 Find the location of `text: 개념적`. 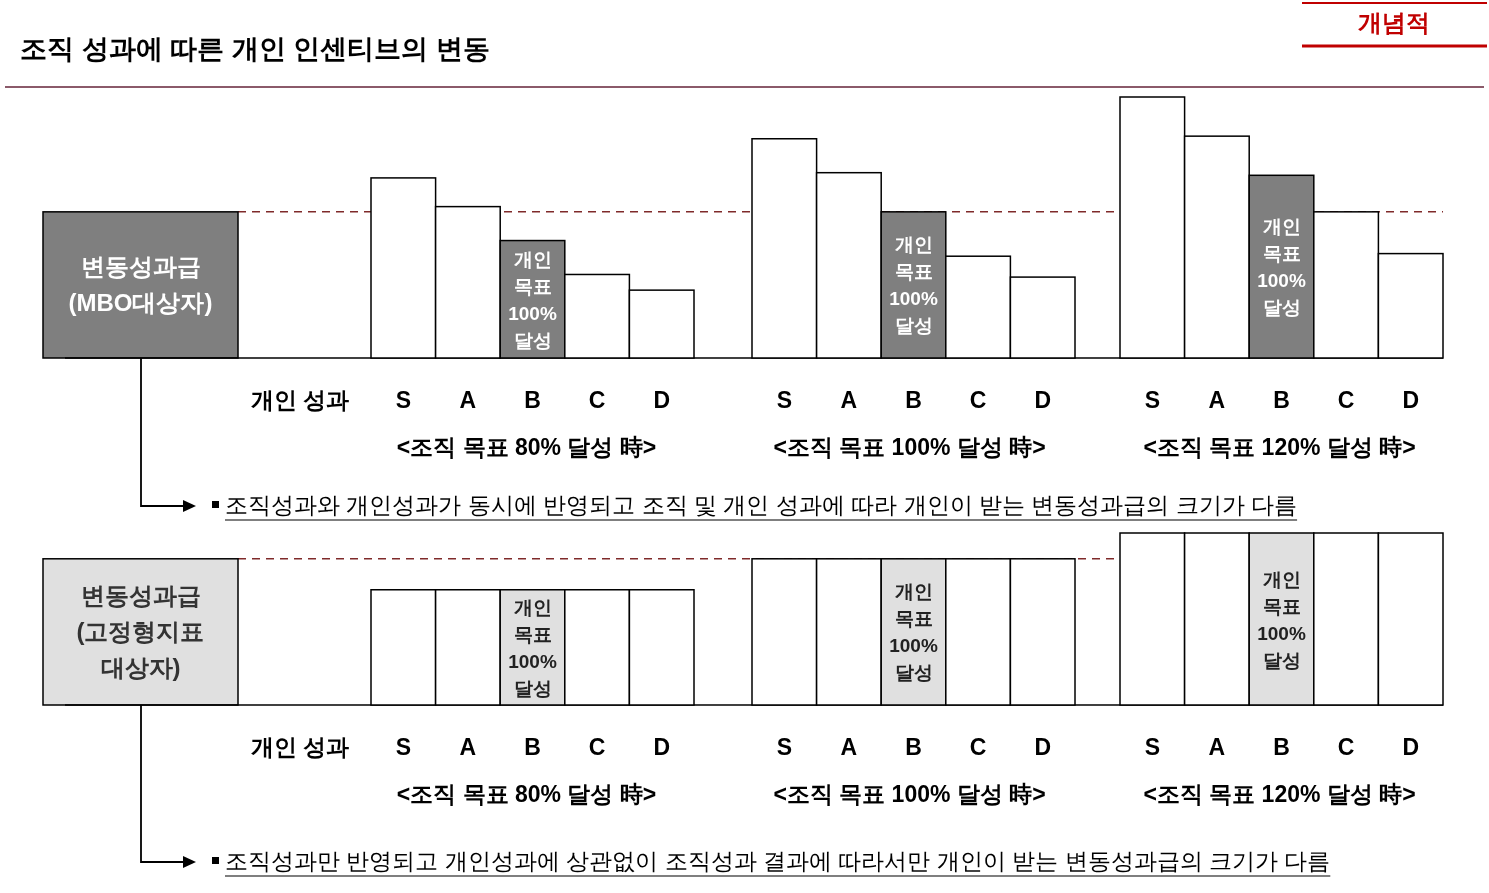

text: 개념적 is located at coordinates (1394, 22).